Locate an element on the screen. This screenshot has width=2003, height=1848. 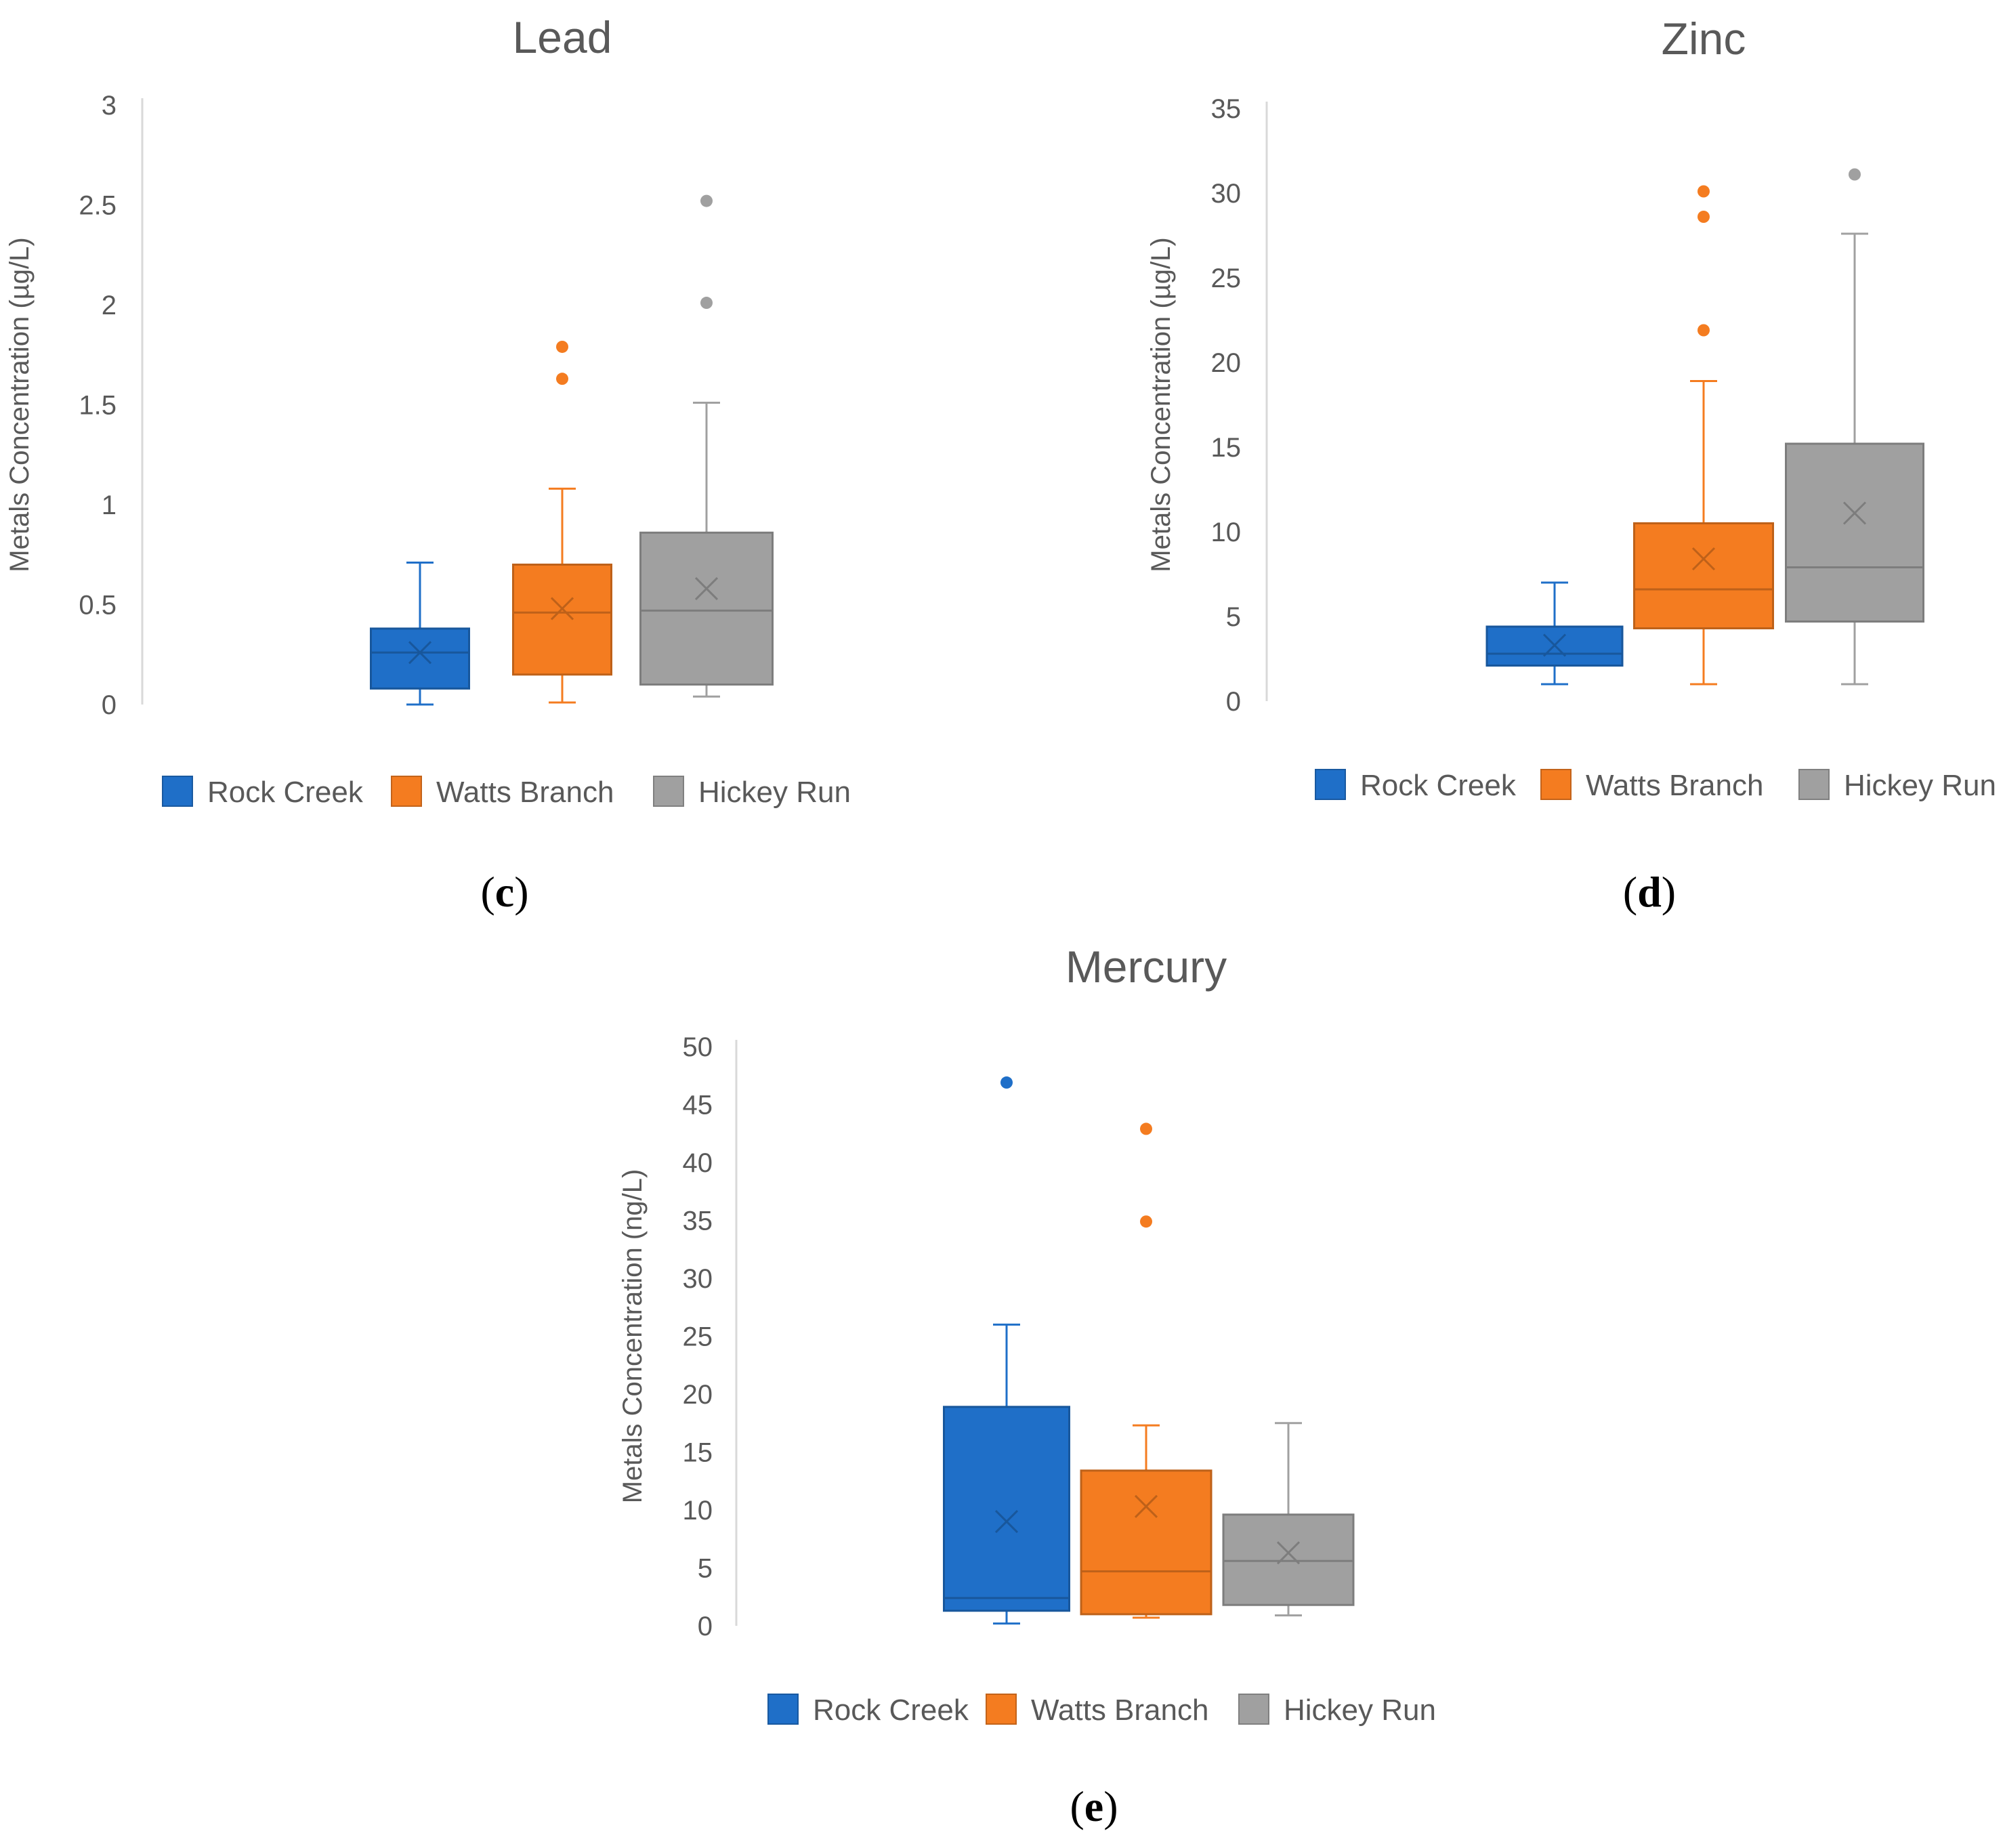
mercury-ylabel: Metals Concentration (ng/L) is located at coordinates (633, 1336).